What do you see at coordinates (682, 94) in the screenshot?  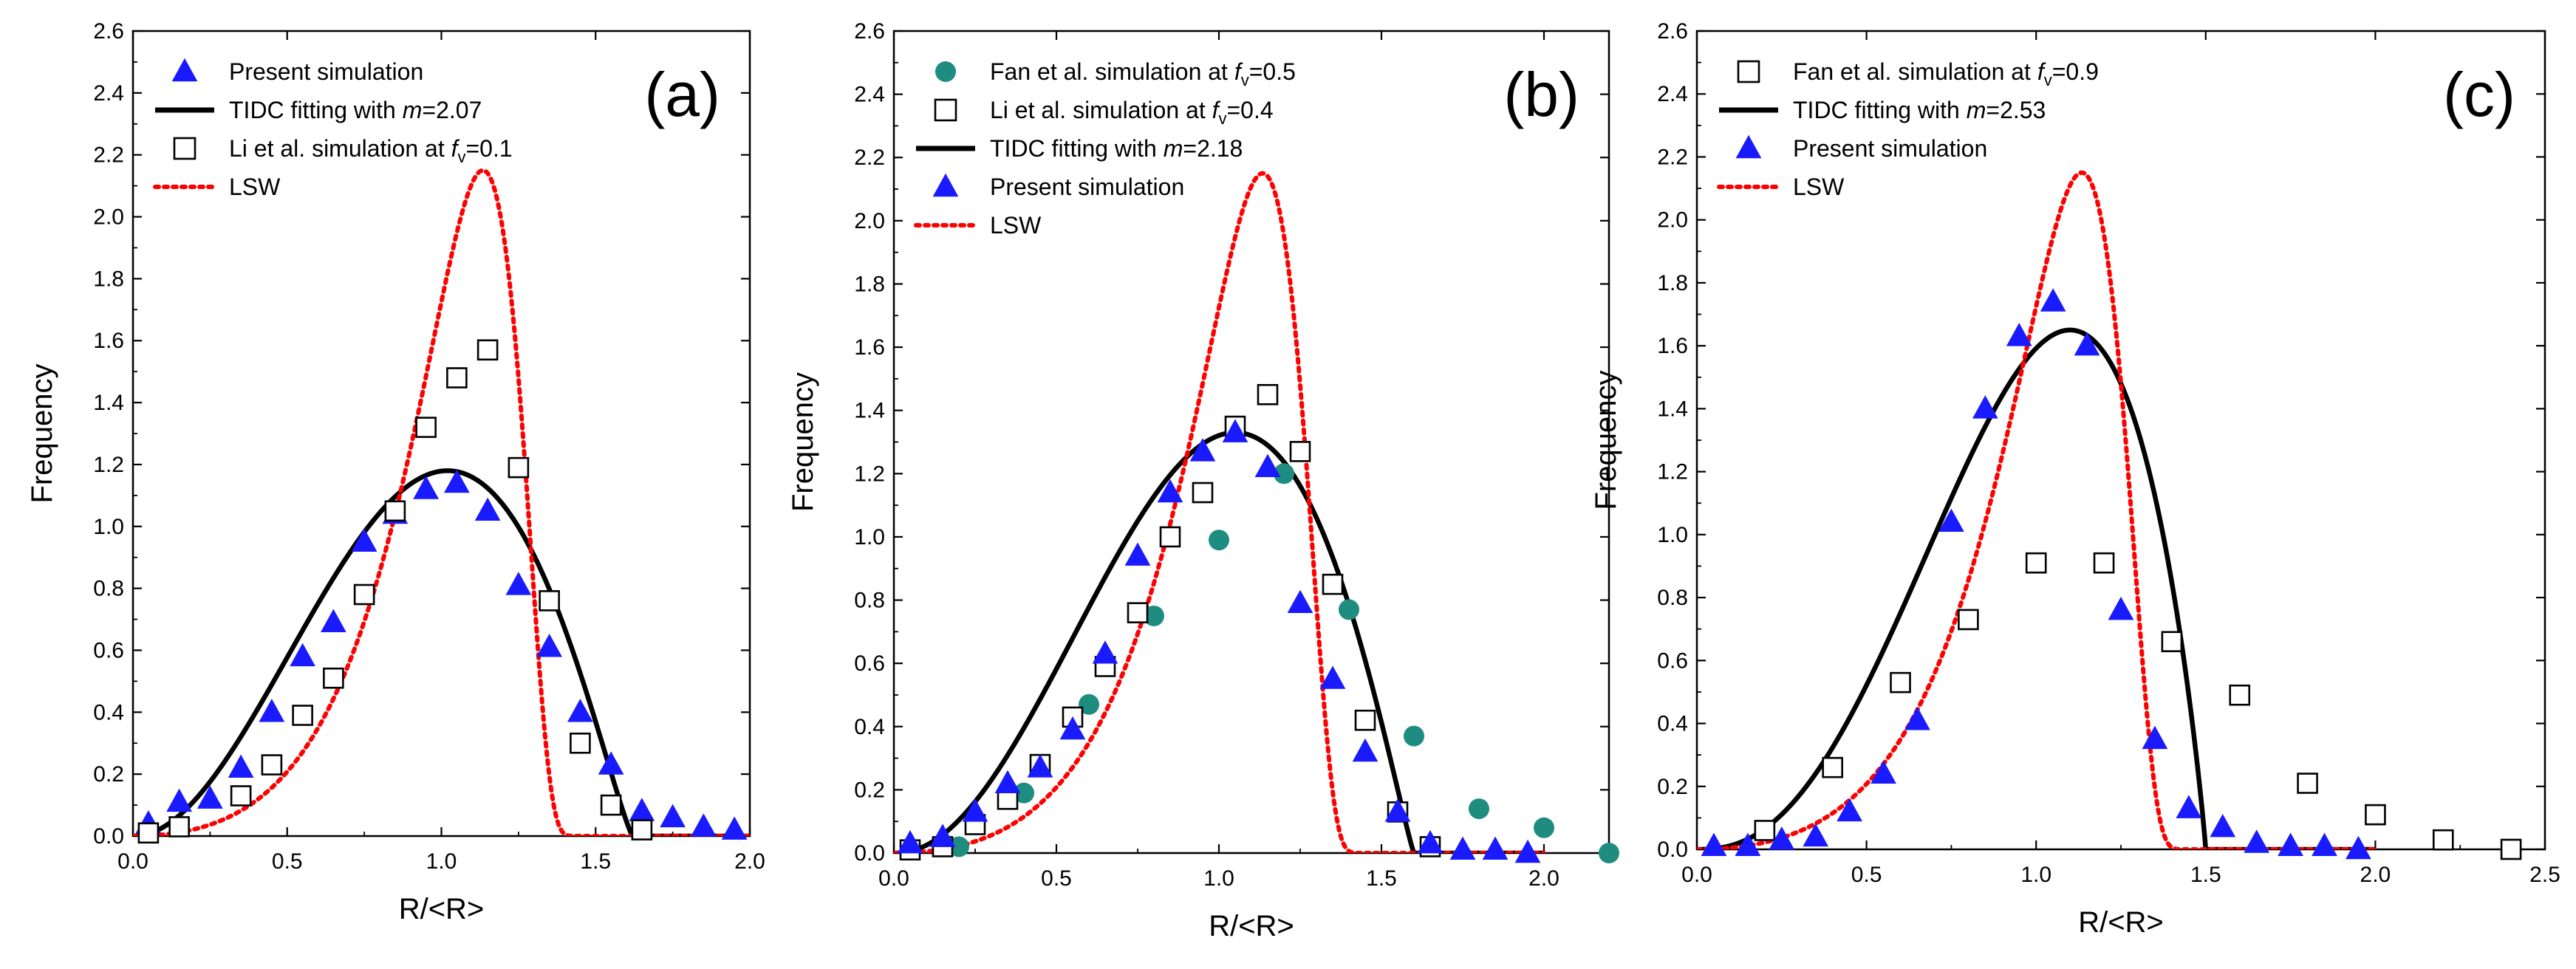 I see `panel-label: (a)` at bounding box center [682, 94].